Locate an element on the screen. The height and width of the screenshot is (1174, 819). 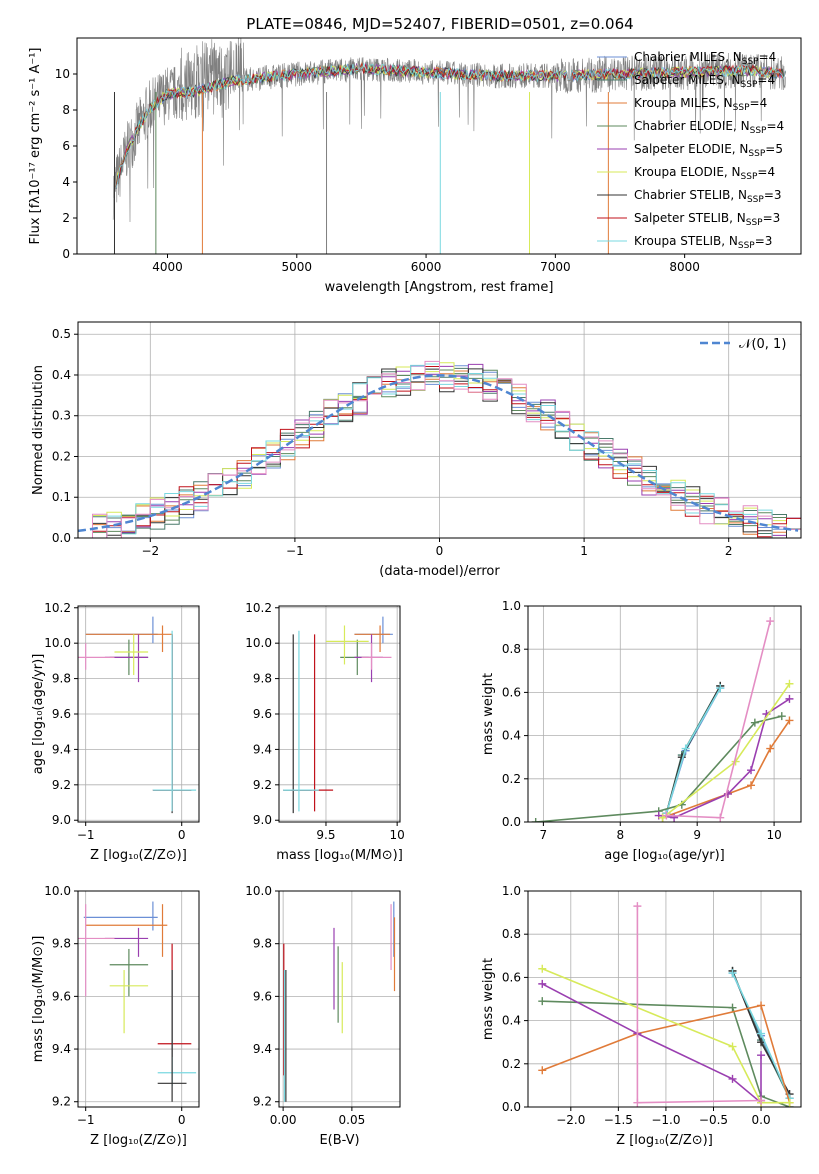
x-axis-label: age [log₁₀(age/yr)] is located at coordinates (664, 855).